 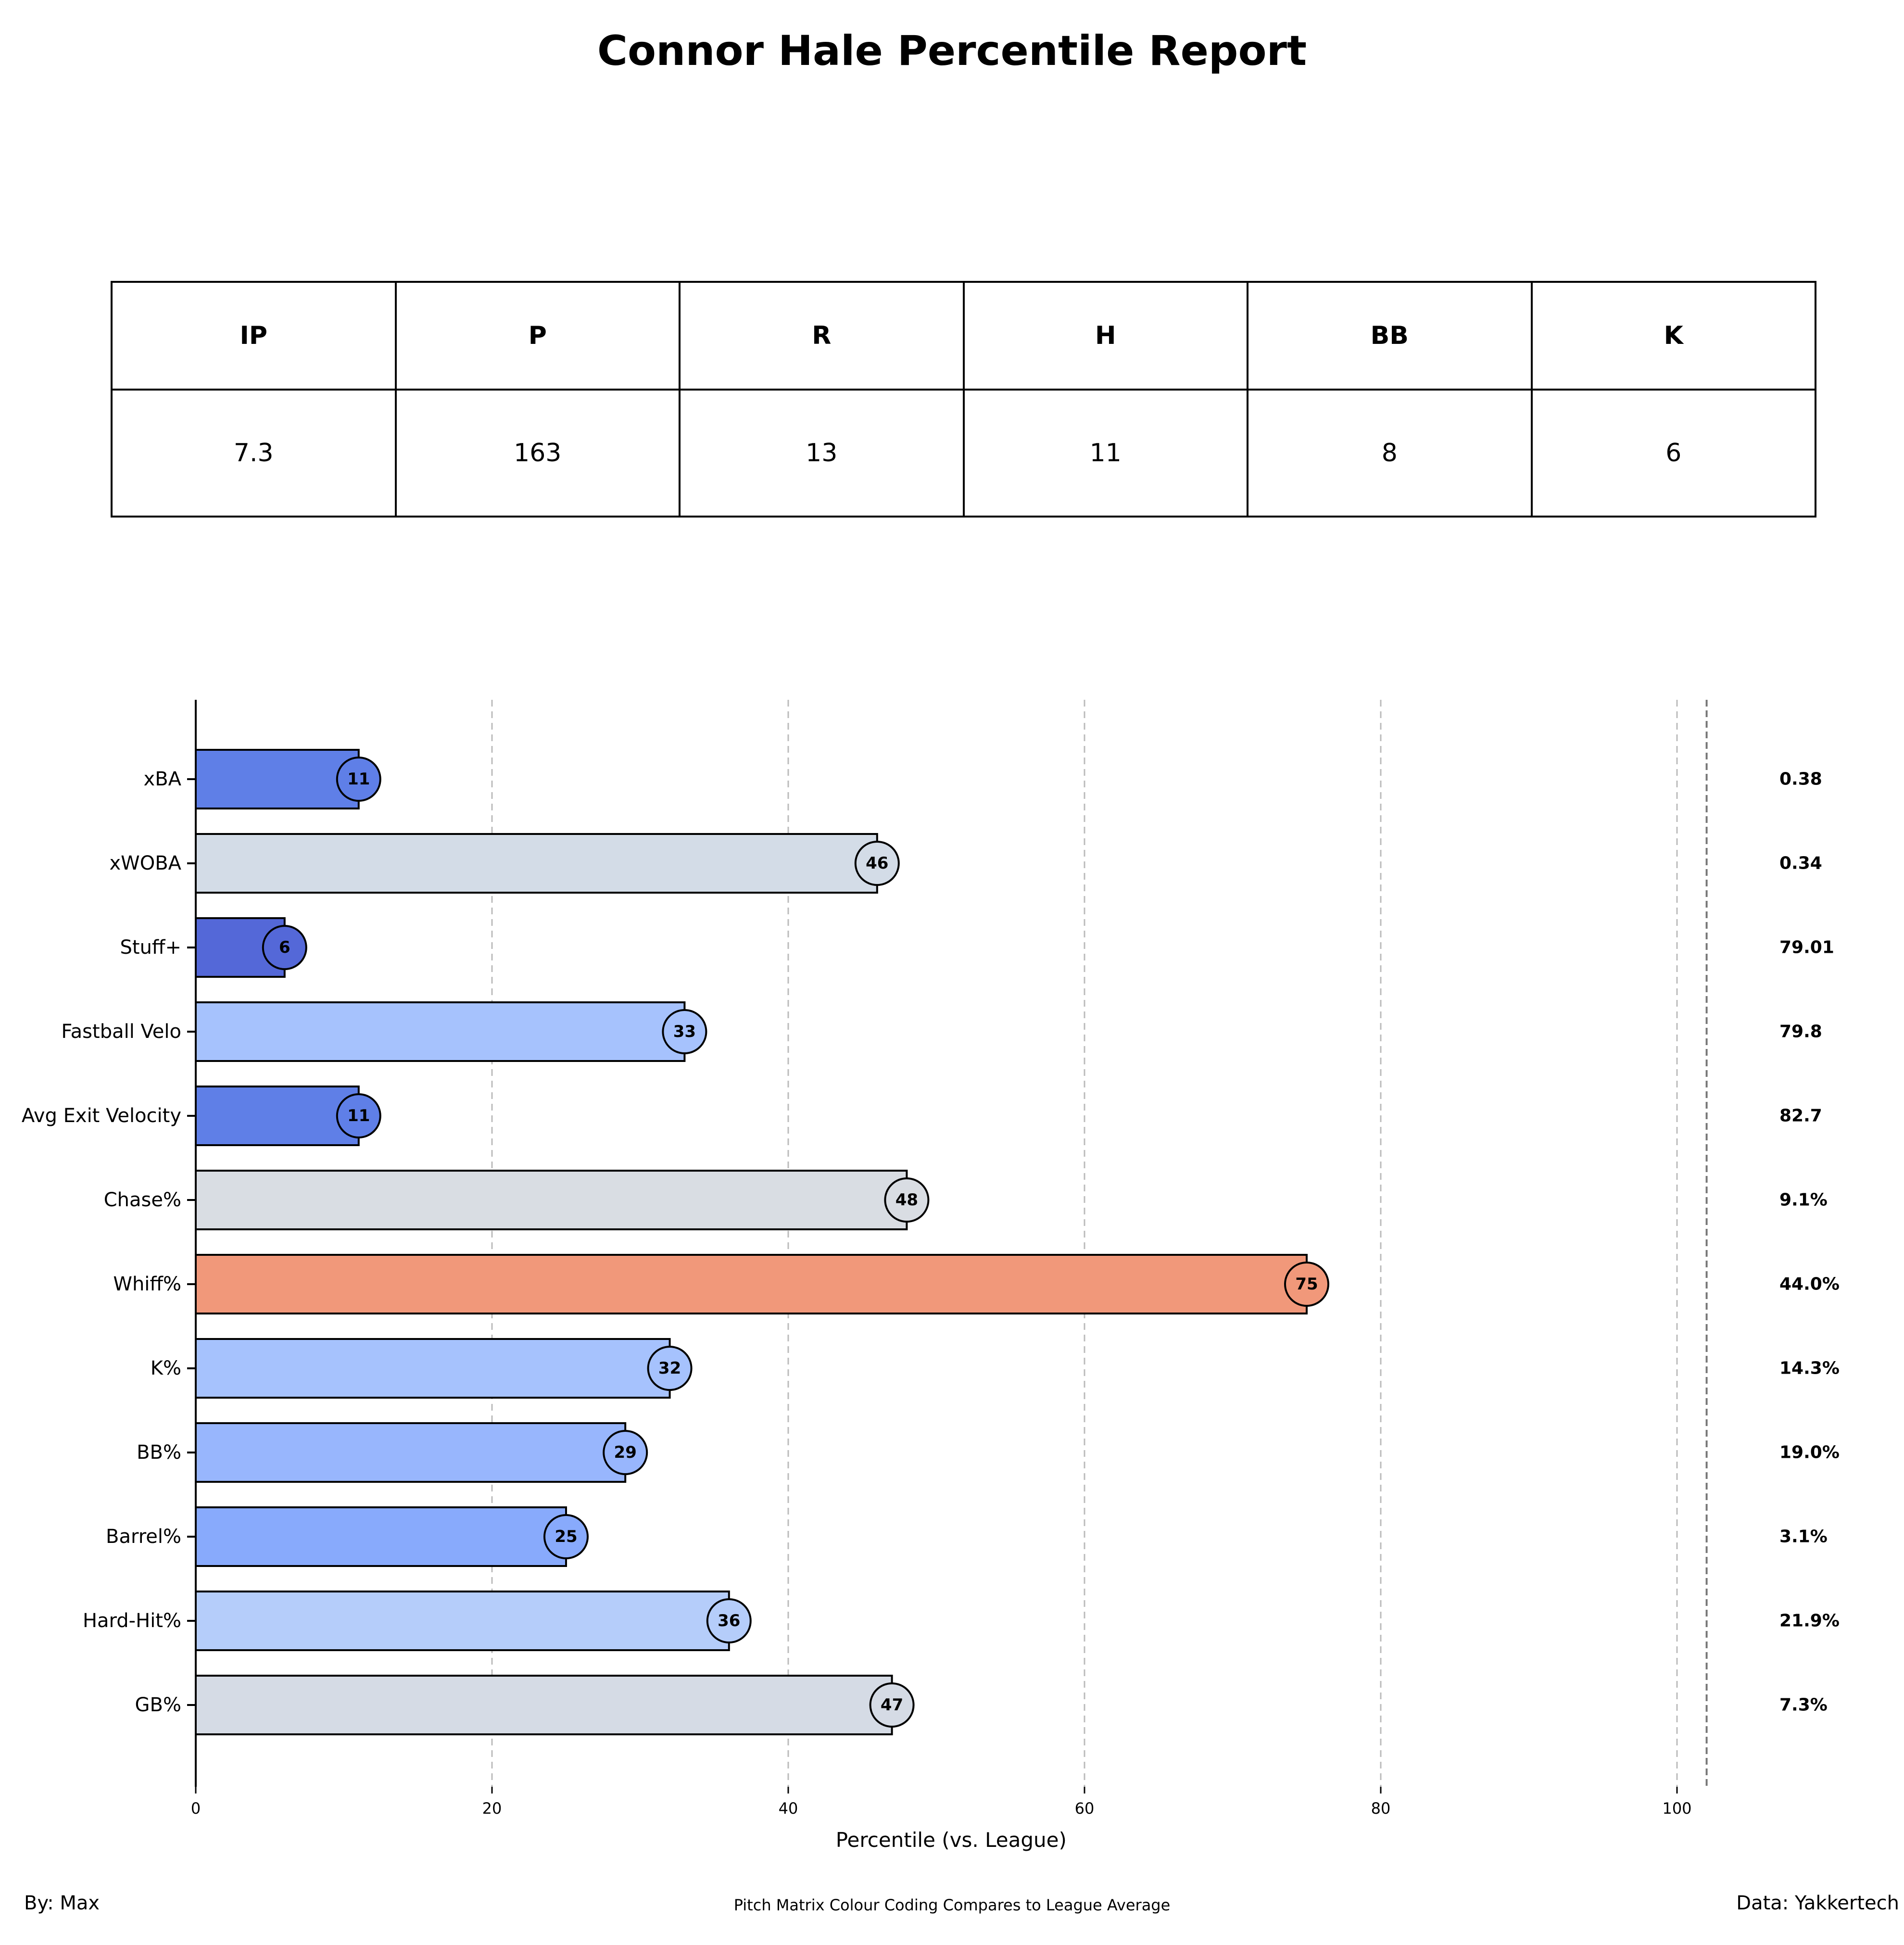 I want to click on x-tick-label: 40, so click(x=788, y=1809).